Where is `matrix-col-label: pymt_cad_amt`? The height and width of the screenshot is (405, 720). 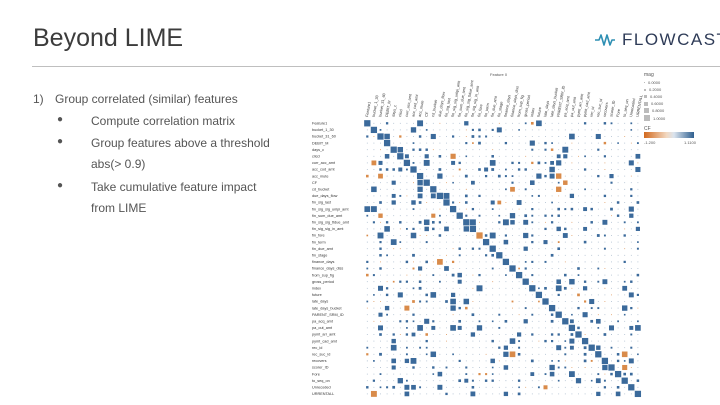 matrix-col-label: pymt_cad_amt is located at coordinates (587, 104).